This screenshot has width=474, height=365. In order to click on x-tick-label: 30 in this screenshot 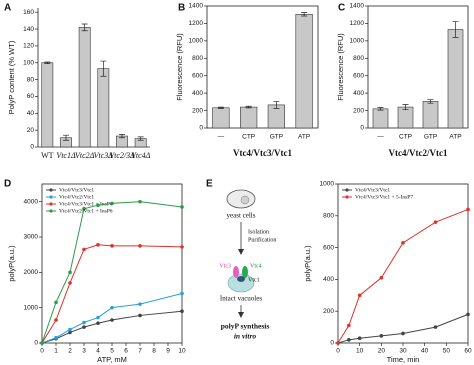, I will do `click(403, 351)`.